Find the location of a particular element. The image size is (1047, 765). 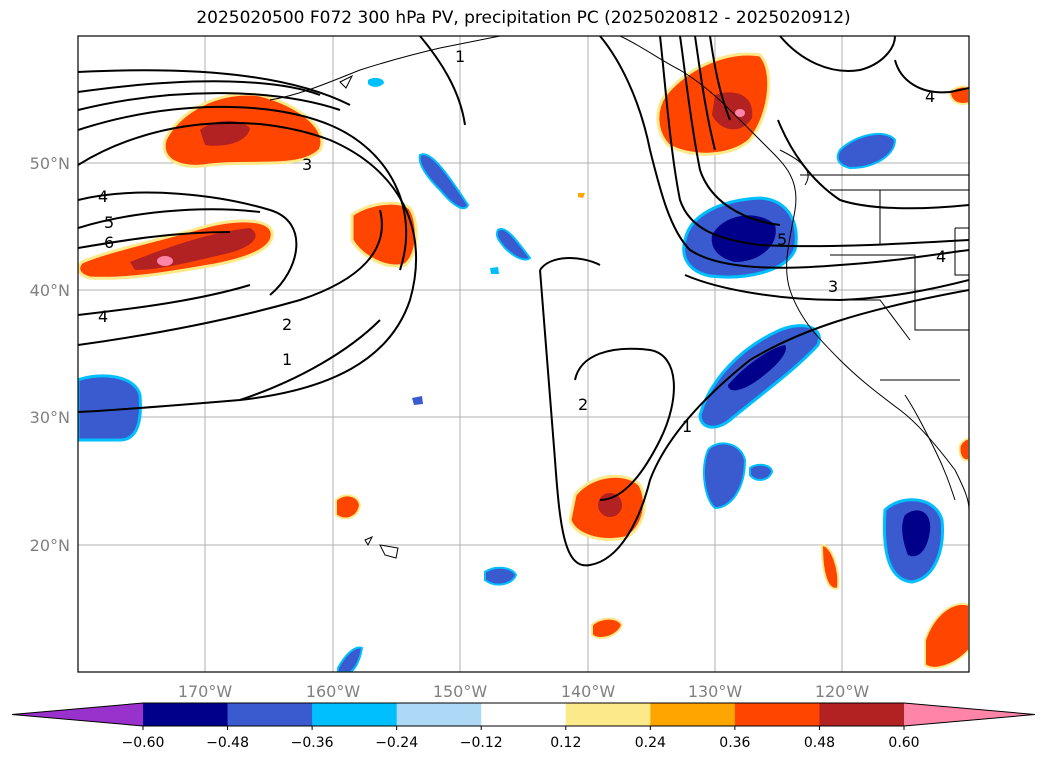

lon-label: 170°W is located at coordinates (205, 691).